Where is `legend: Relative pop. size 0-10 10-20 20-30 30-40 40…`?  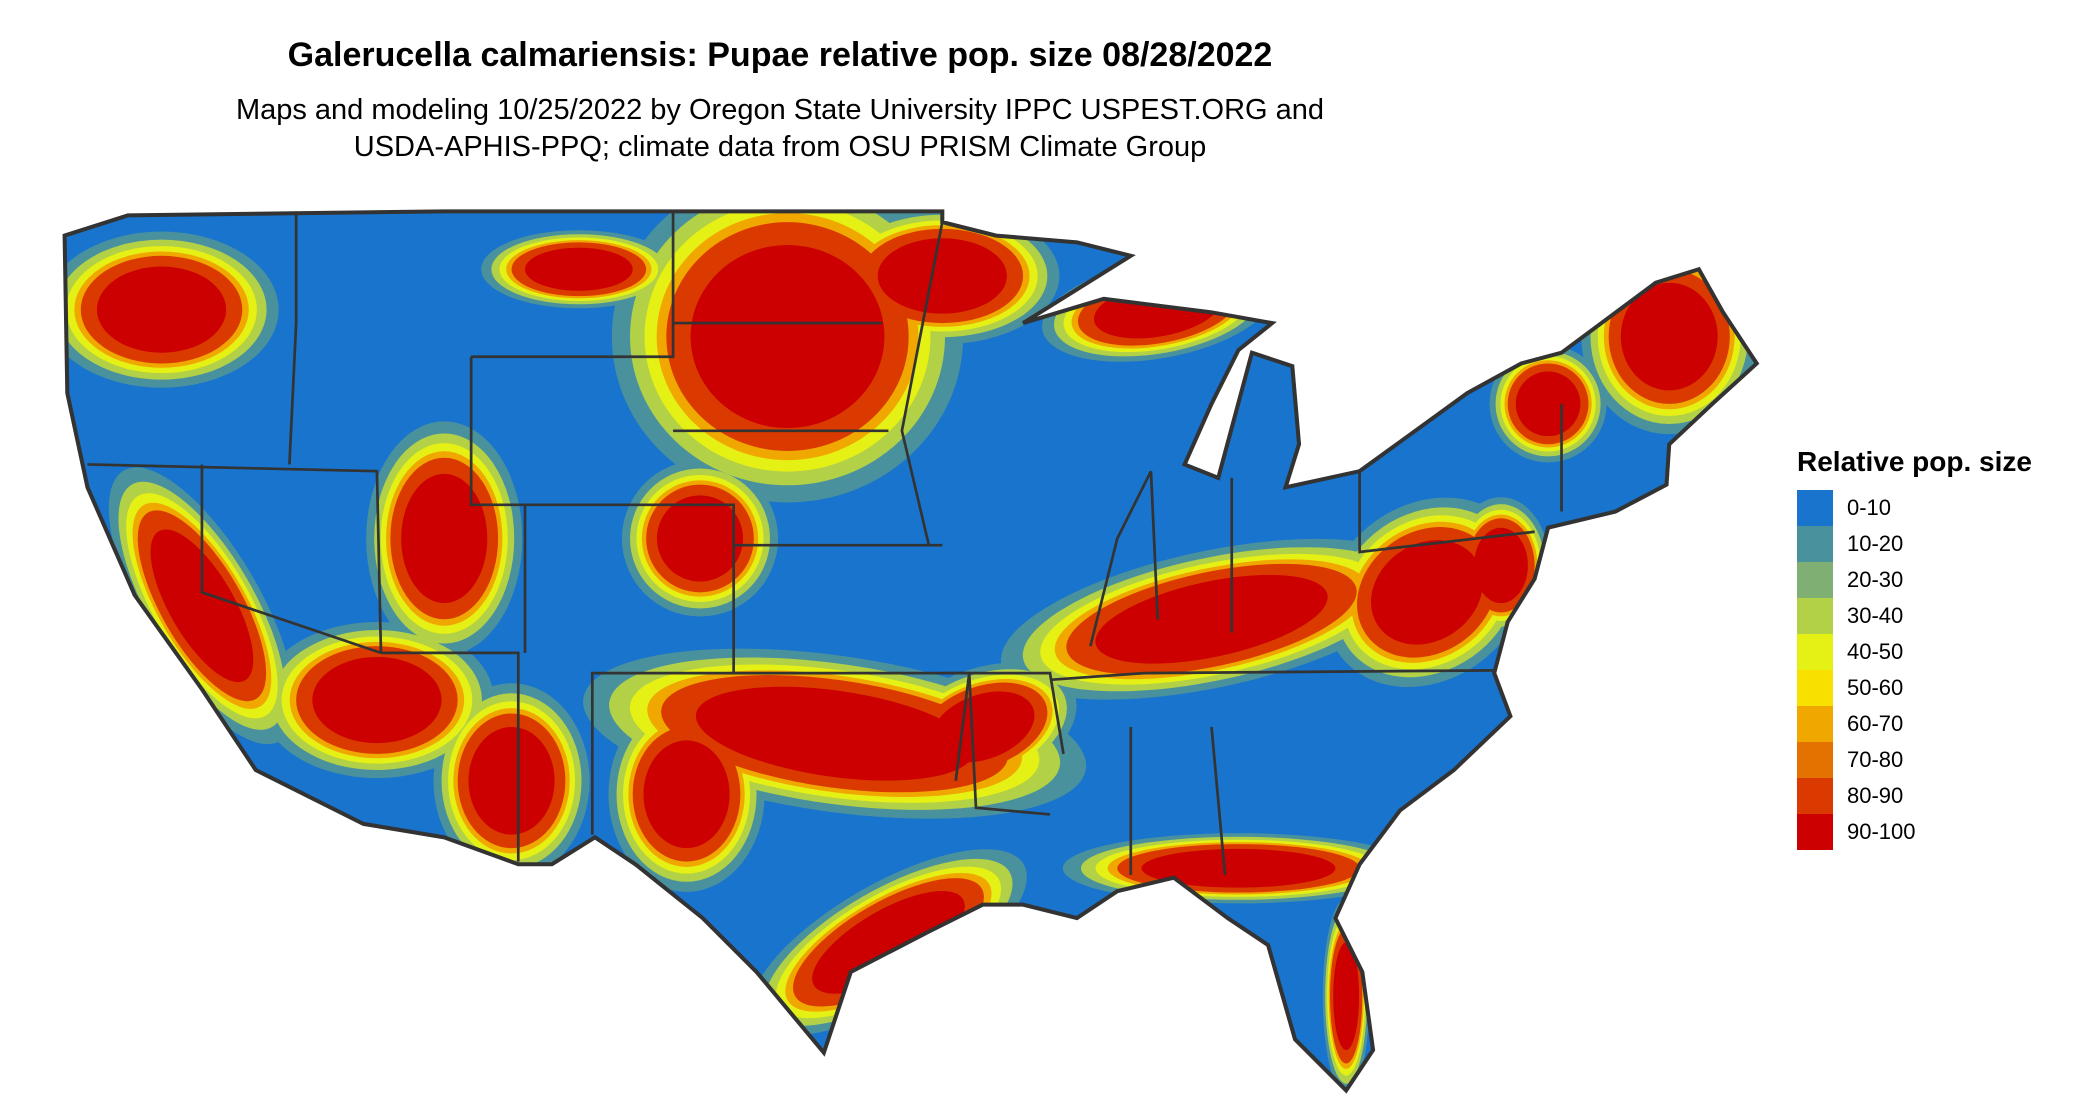
legend: Relative pop. size 0-10 10-20 20-30 30-40 40… is located at coordinates (1914, 648).